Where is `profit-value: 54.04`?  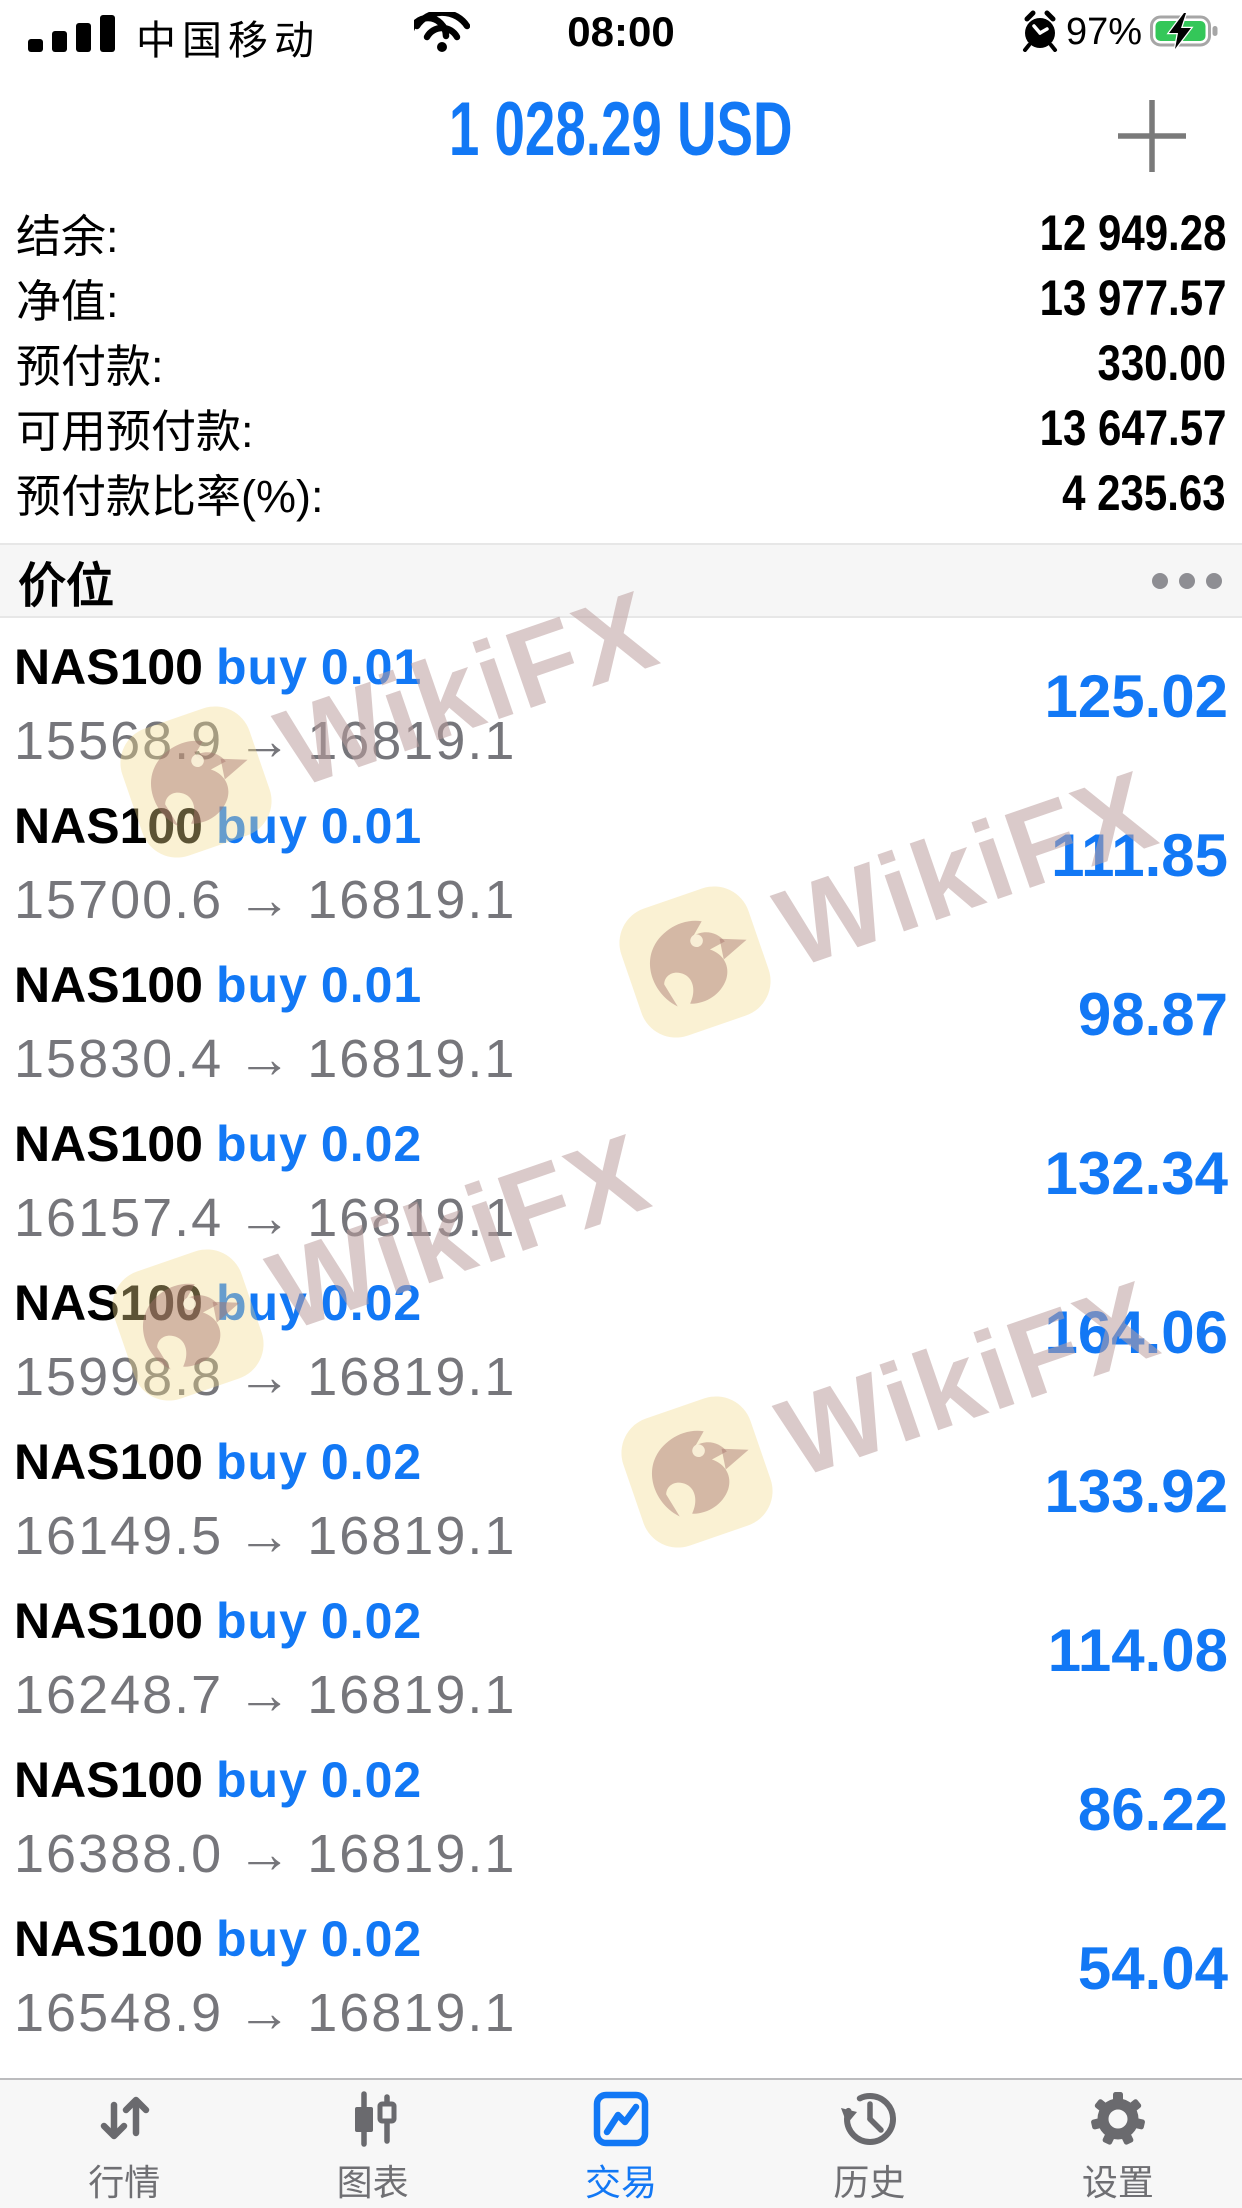 profit-value: 54.04 is located at coordinates (1152, 1968).